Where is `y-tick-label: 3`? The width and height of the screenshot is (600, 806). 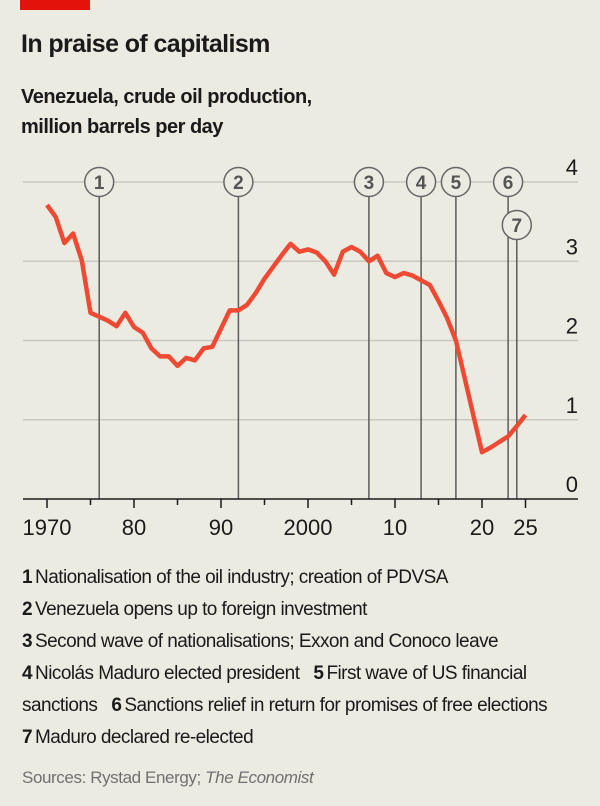
y-tick-label: 3 is located at coordinates (572, 246).